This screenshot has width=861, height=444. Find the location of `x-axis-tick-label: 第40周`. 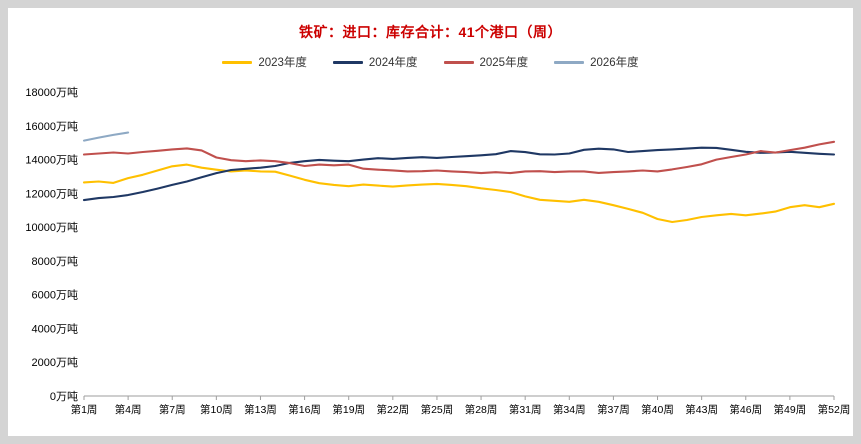

x-axis-tick-label: 第40周 is located at coordinates (657, 409).